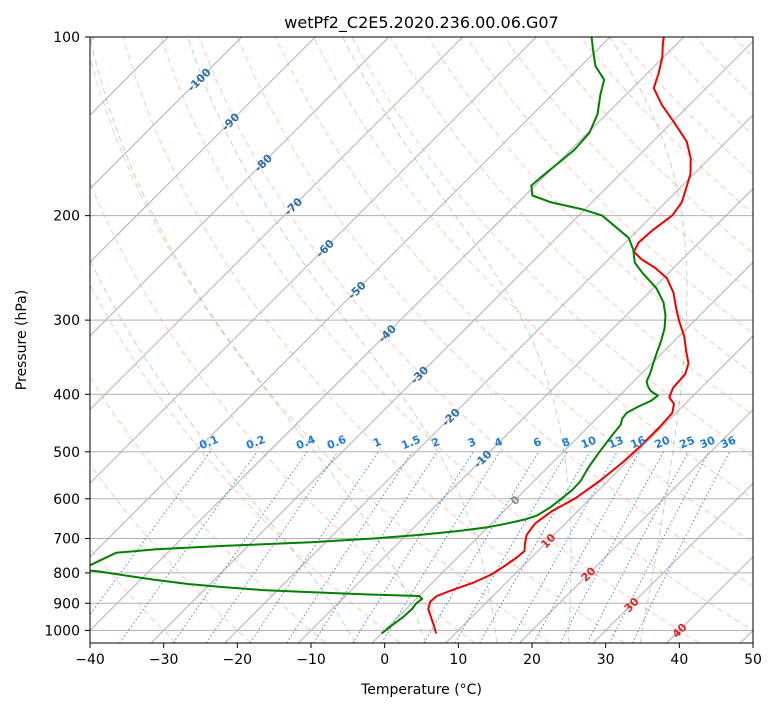 The height and width of the screenshot is (708, 775). What do you see at coordinates (66, 321) in the screenshot?
I see `y-tick-label: 300` at bounding box center [66, 321].